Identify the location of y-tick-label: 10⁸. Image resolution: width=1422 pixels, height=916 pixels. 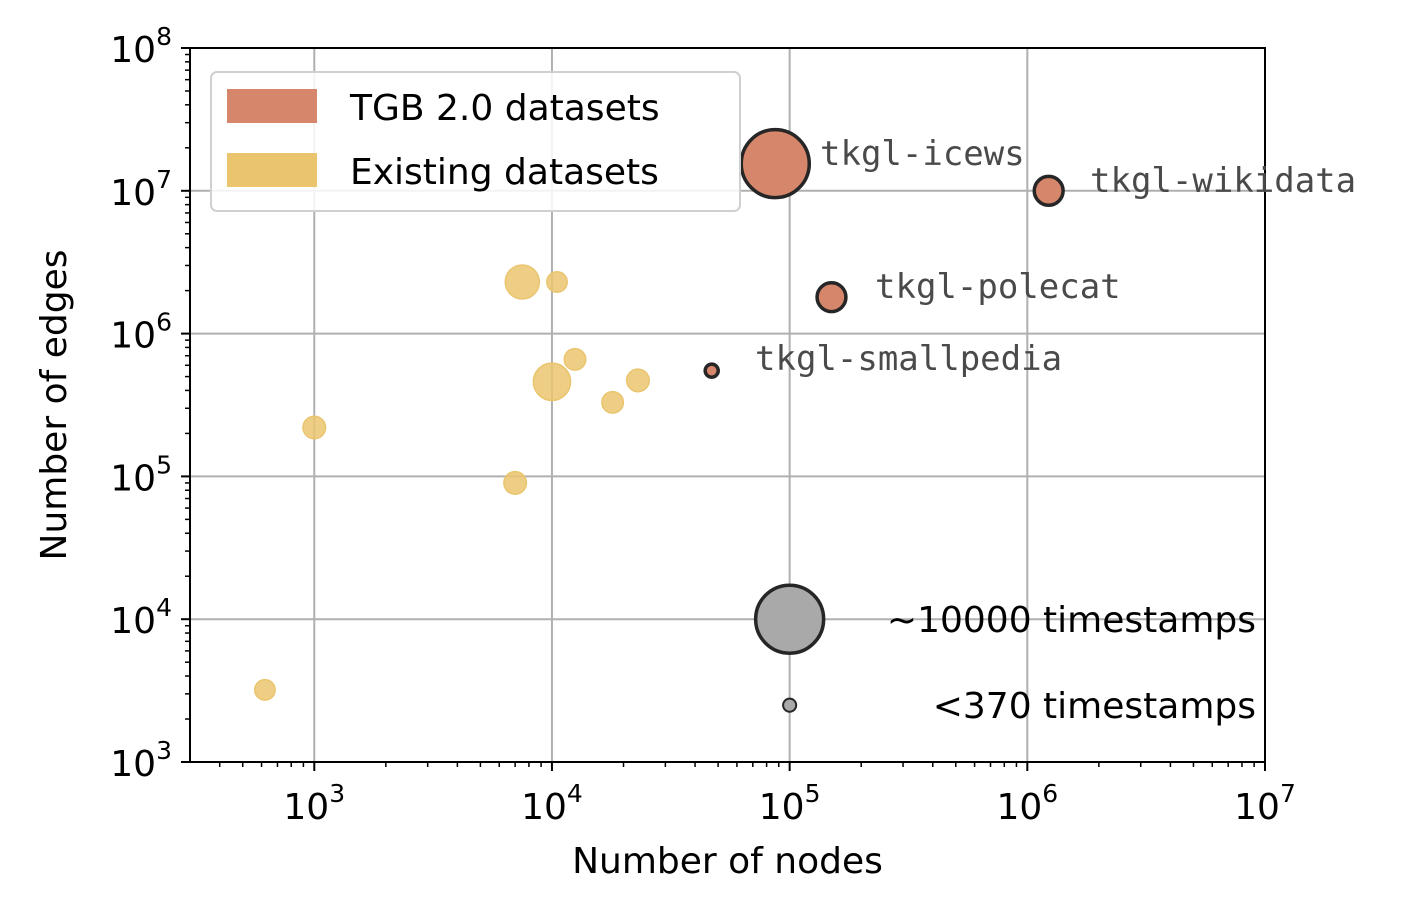
(141, 46).